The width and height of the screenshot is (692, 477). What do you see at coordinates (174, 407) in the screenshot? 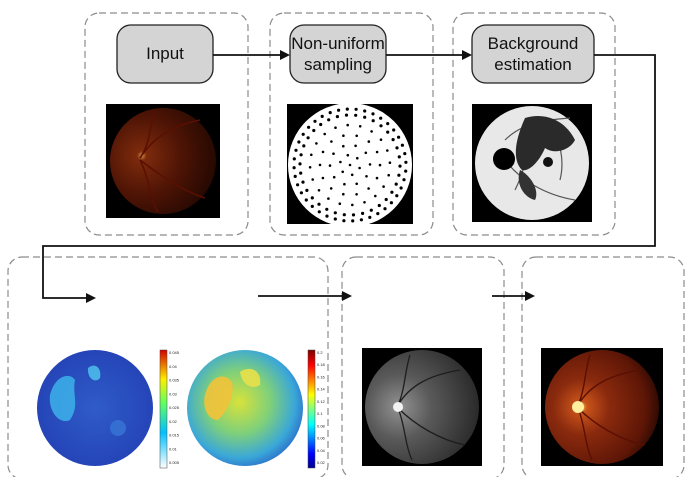
I see `colorbar-left-tick-4: 0.025` at bounding box center [174, 407].